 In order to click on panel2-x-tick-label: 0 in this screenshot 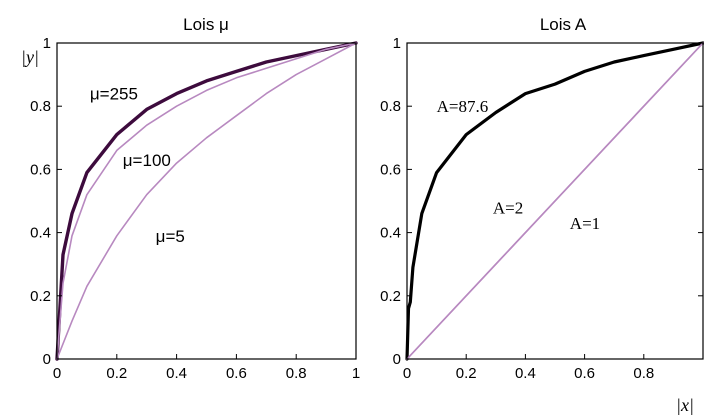, I will do `click(407, 373)`.